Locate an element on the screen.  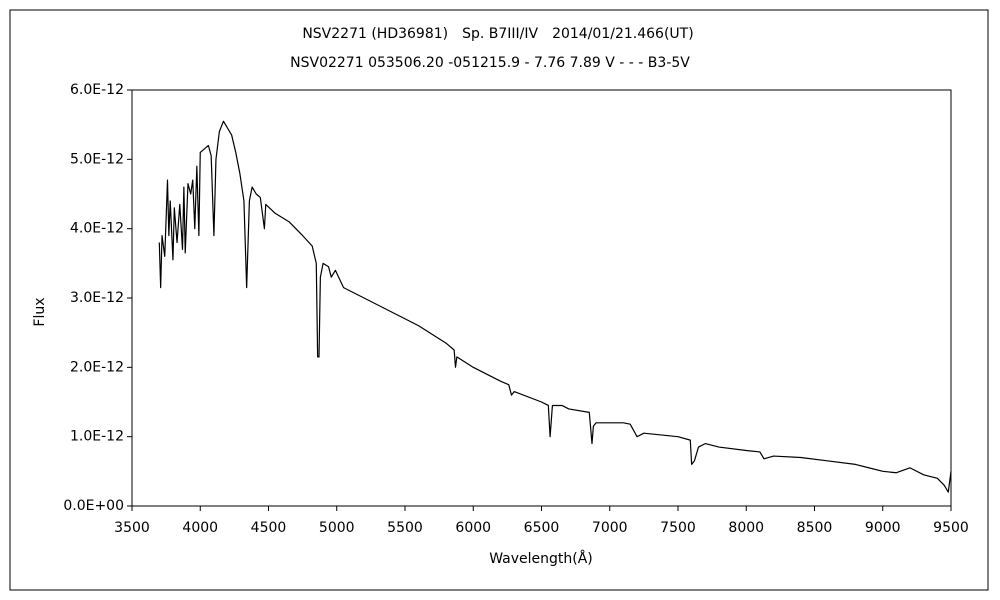
x-tick-label: 3500 is located at coordinates (132, 528).